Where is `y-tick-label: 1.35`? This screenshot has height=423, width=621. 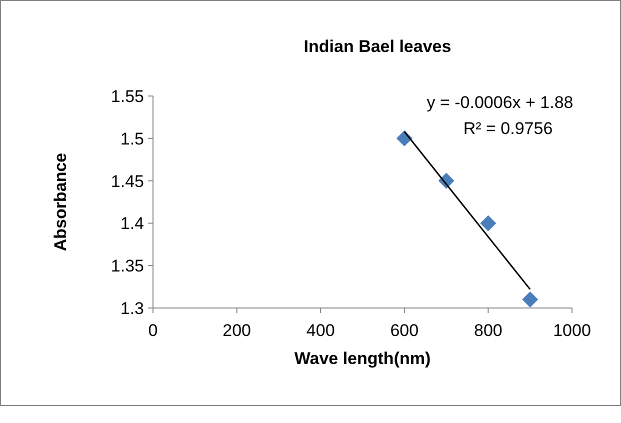
y-tick-label: 1.35 is located at coordinates (127, 266).